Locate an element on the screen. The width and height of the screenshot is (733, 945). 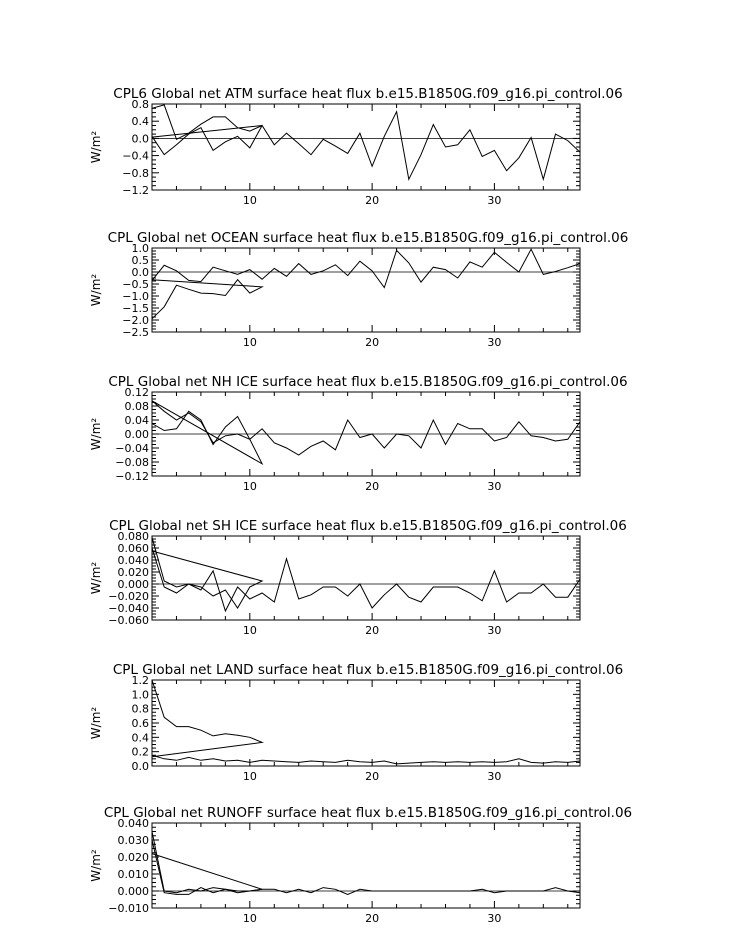
y-tick-label: −0.08 is located at coordinates (132, 462).